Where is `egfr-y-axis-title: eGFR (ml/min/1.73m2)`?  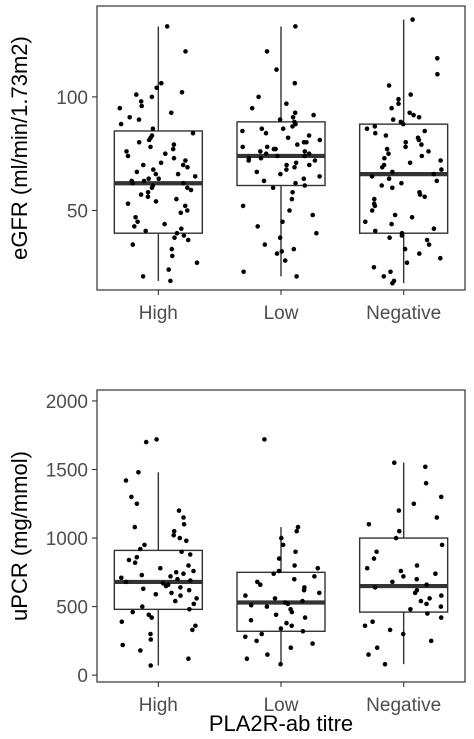 egfr-y-axis-title: eGFR (ml/min/1.73m2) is located at coordinates (19, 148).